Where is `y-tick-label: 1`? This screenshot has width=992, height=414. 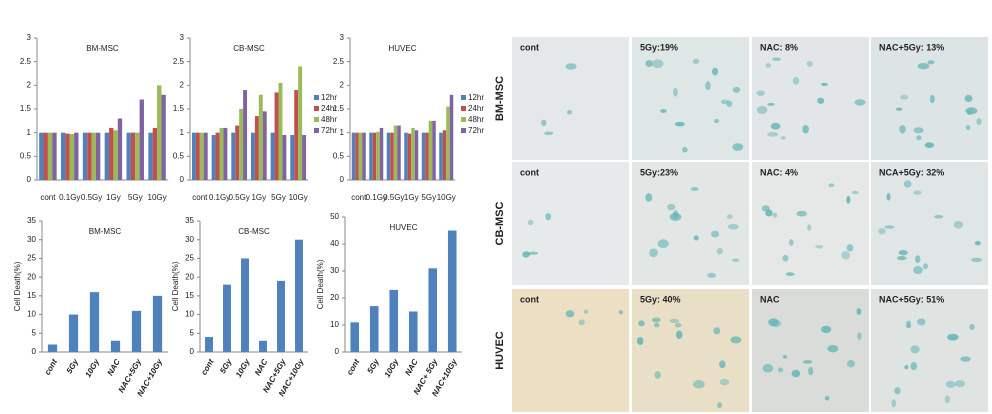 y-tick-label: 1 is located at coordinates (182, 132).